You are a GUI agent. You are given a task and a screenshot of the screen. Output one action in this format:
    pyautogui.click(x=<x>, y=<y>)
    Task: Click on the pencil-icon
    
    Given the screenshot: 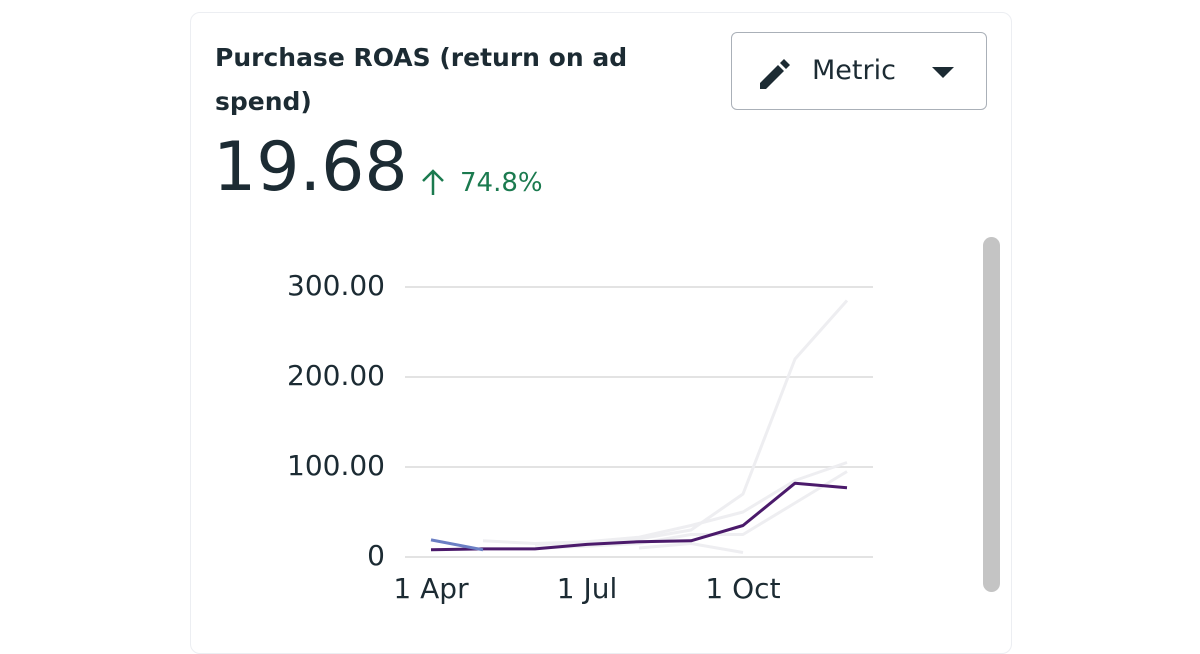 What is the action you would take?
    pyautogui.click(x=775, y=74)
    